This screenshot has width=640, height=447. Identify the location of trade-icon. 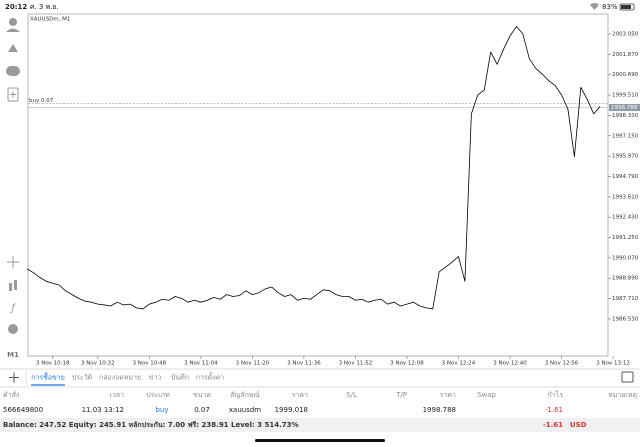
(13, 48).